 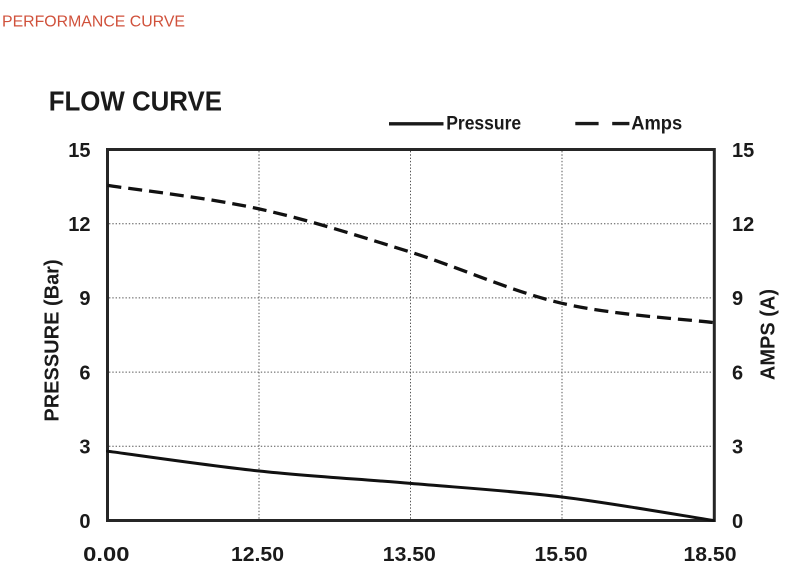 What do you see at coordinates (106, 555) in the screenshot?
I see `svg-text: 0.00` at bounding box center [106, 555].